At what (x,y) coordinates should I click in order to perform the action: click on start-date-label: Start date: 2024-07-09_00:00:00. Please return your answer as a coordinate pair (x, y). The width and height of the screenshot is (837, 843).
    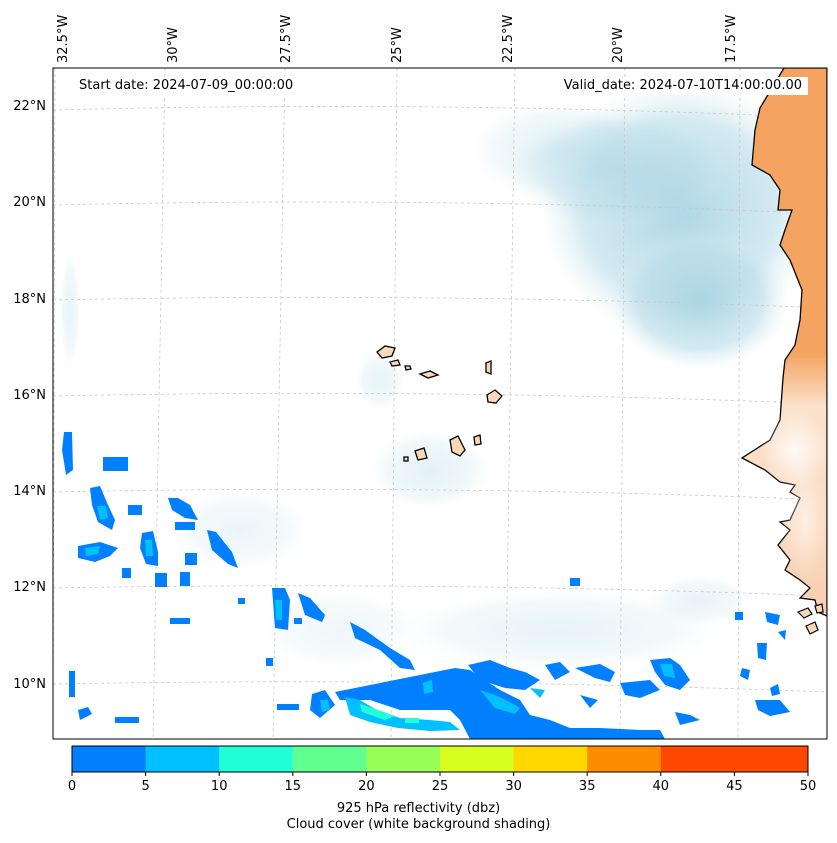
    Looking at the image, I should click on (186, 86).